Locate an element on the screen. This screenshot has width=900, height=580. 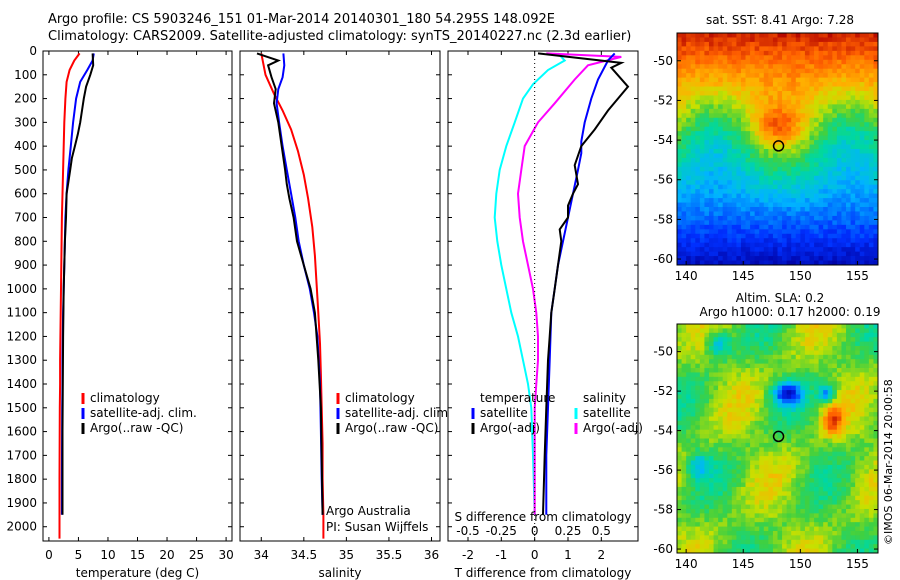
y-tick-label: 200 is located at coordinates (25, 99).